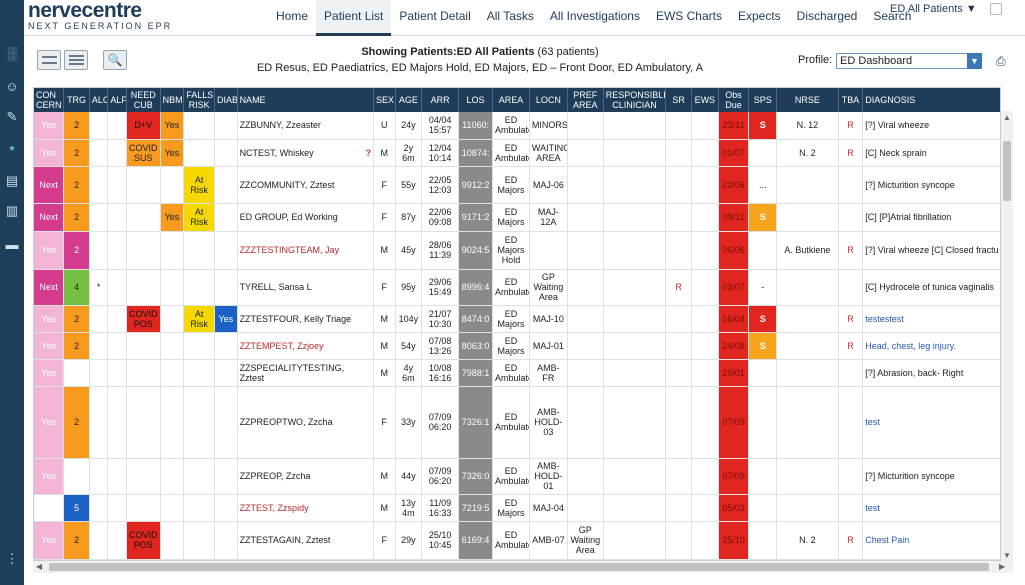  Describe the element at coordinates (12, 210) in the screenshot. I see `clipboard-icon: ▥` at that location.